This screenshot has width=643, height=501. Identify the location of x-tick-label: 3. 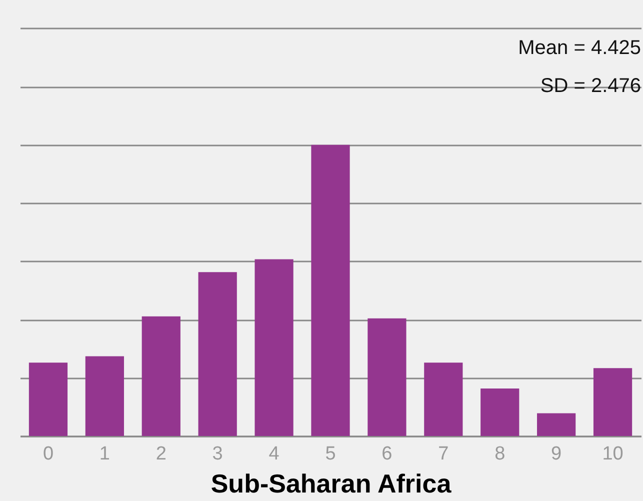
(217, 454).